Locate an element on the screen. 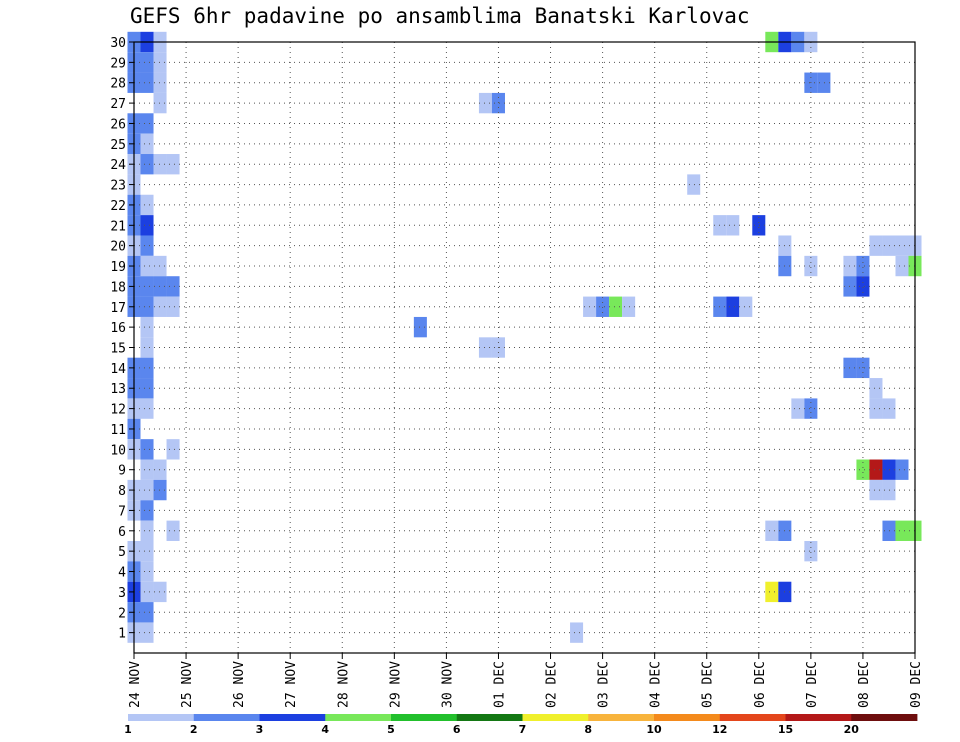 Image resolution: width=960 pixels, height=742 pixels. y-tick-label: 20 is located at coordinates (118, 247).